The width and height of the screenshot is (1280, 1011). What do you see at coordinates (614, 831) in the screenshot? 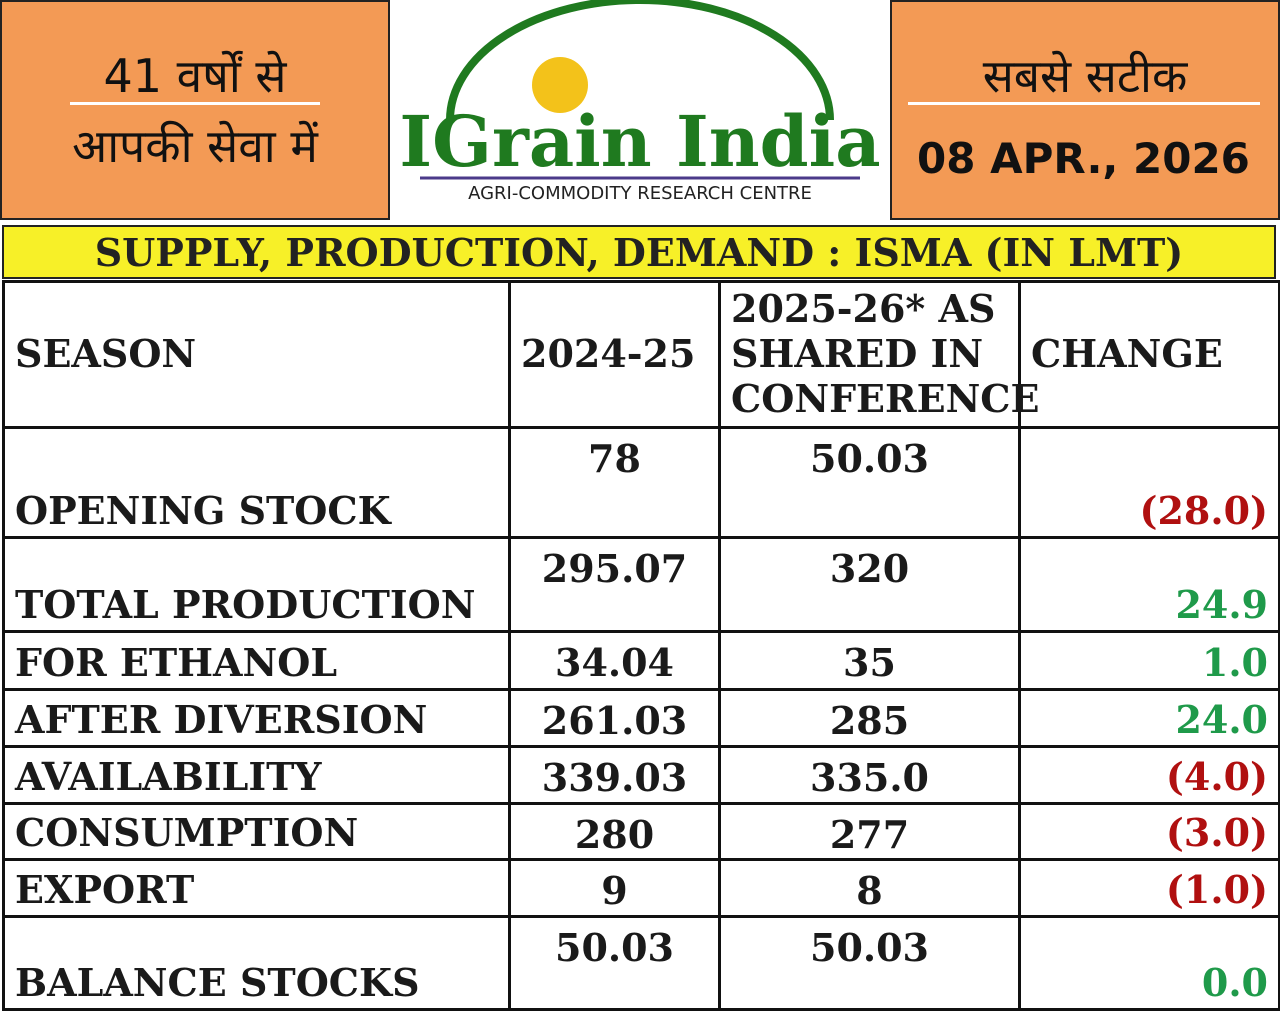
I see `value-cell: 280` at bounding box center [614, 831].